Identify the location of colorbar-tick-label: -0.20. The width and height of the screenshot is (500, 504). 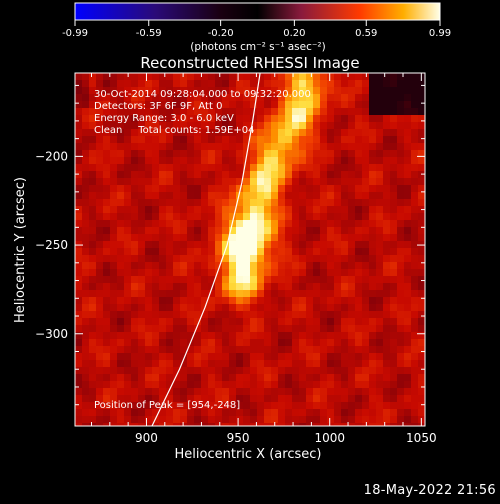
(221, 33).